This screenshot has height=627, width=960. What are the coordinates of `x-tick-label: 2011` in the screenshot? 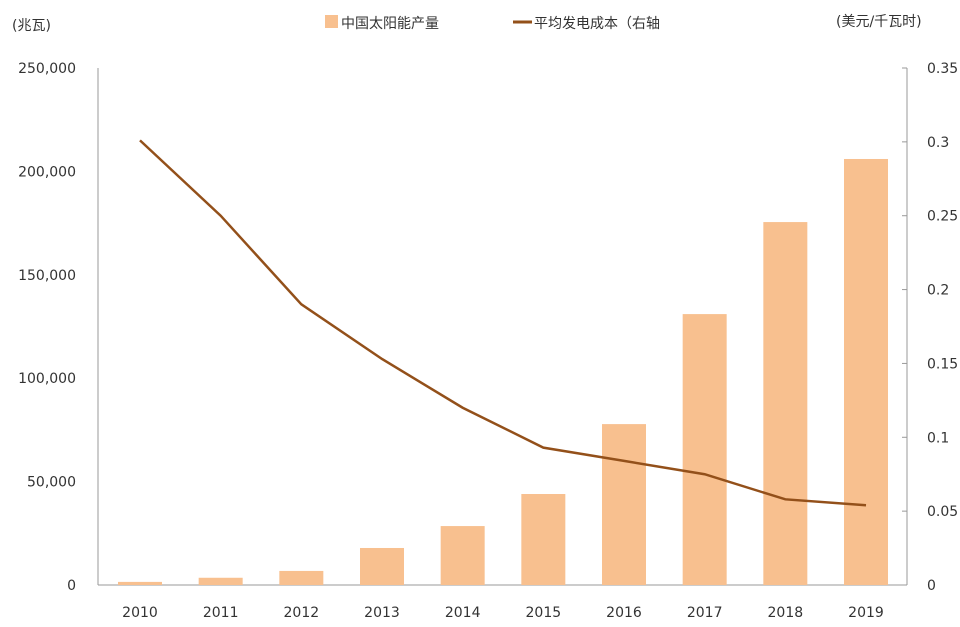 It's located at (221, 613).